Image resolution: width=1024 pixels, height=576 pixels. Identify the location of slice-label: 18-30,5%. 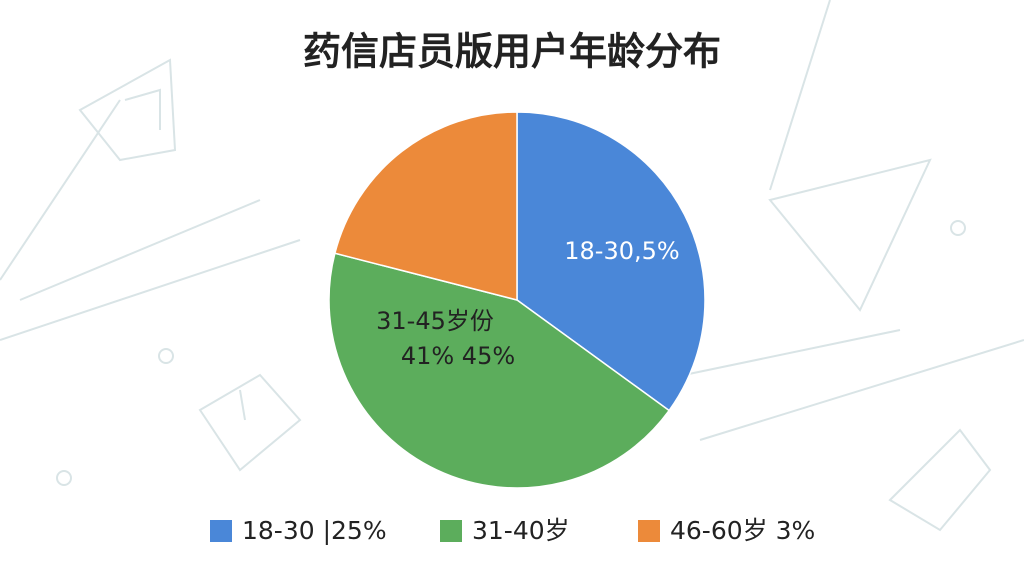
(621, 251).